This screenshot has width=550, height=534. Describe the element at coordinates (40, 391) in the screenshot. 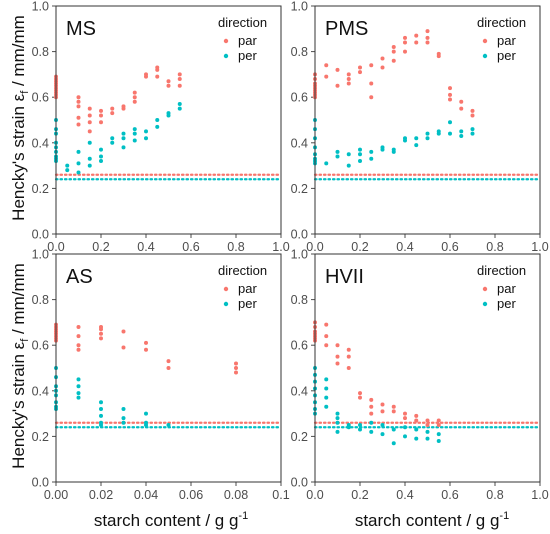

I see `y-tick-label: 0.4` at that location.